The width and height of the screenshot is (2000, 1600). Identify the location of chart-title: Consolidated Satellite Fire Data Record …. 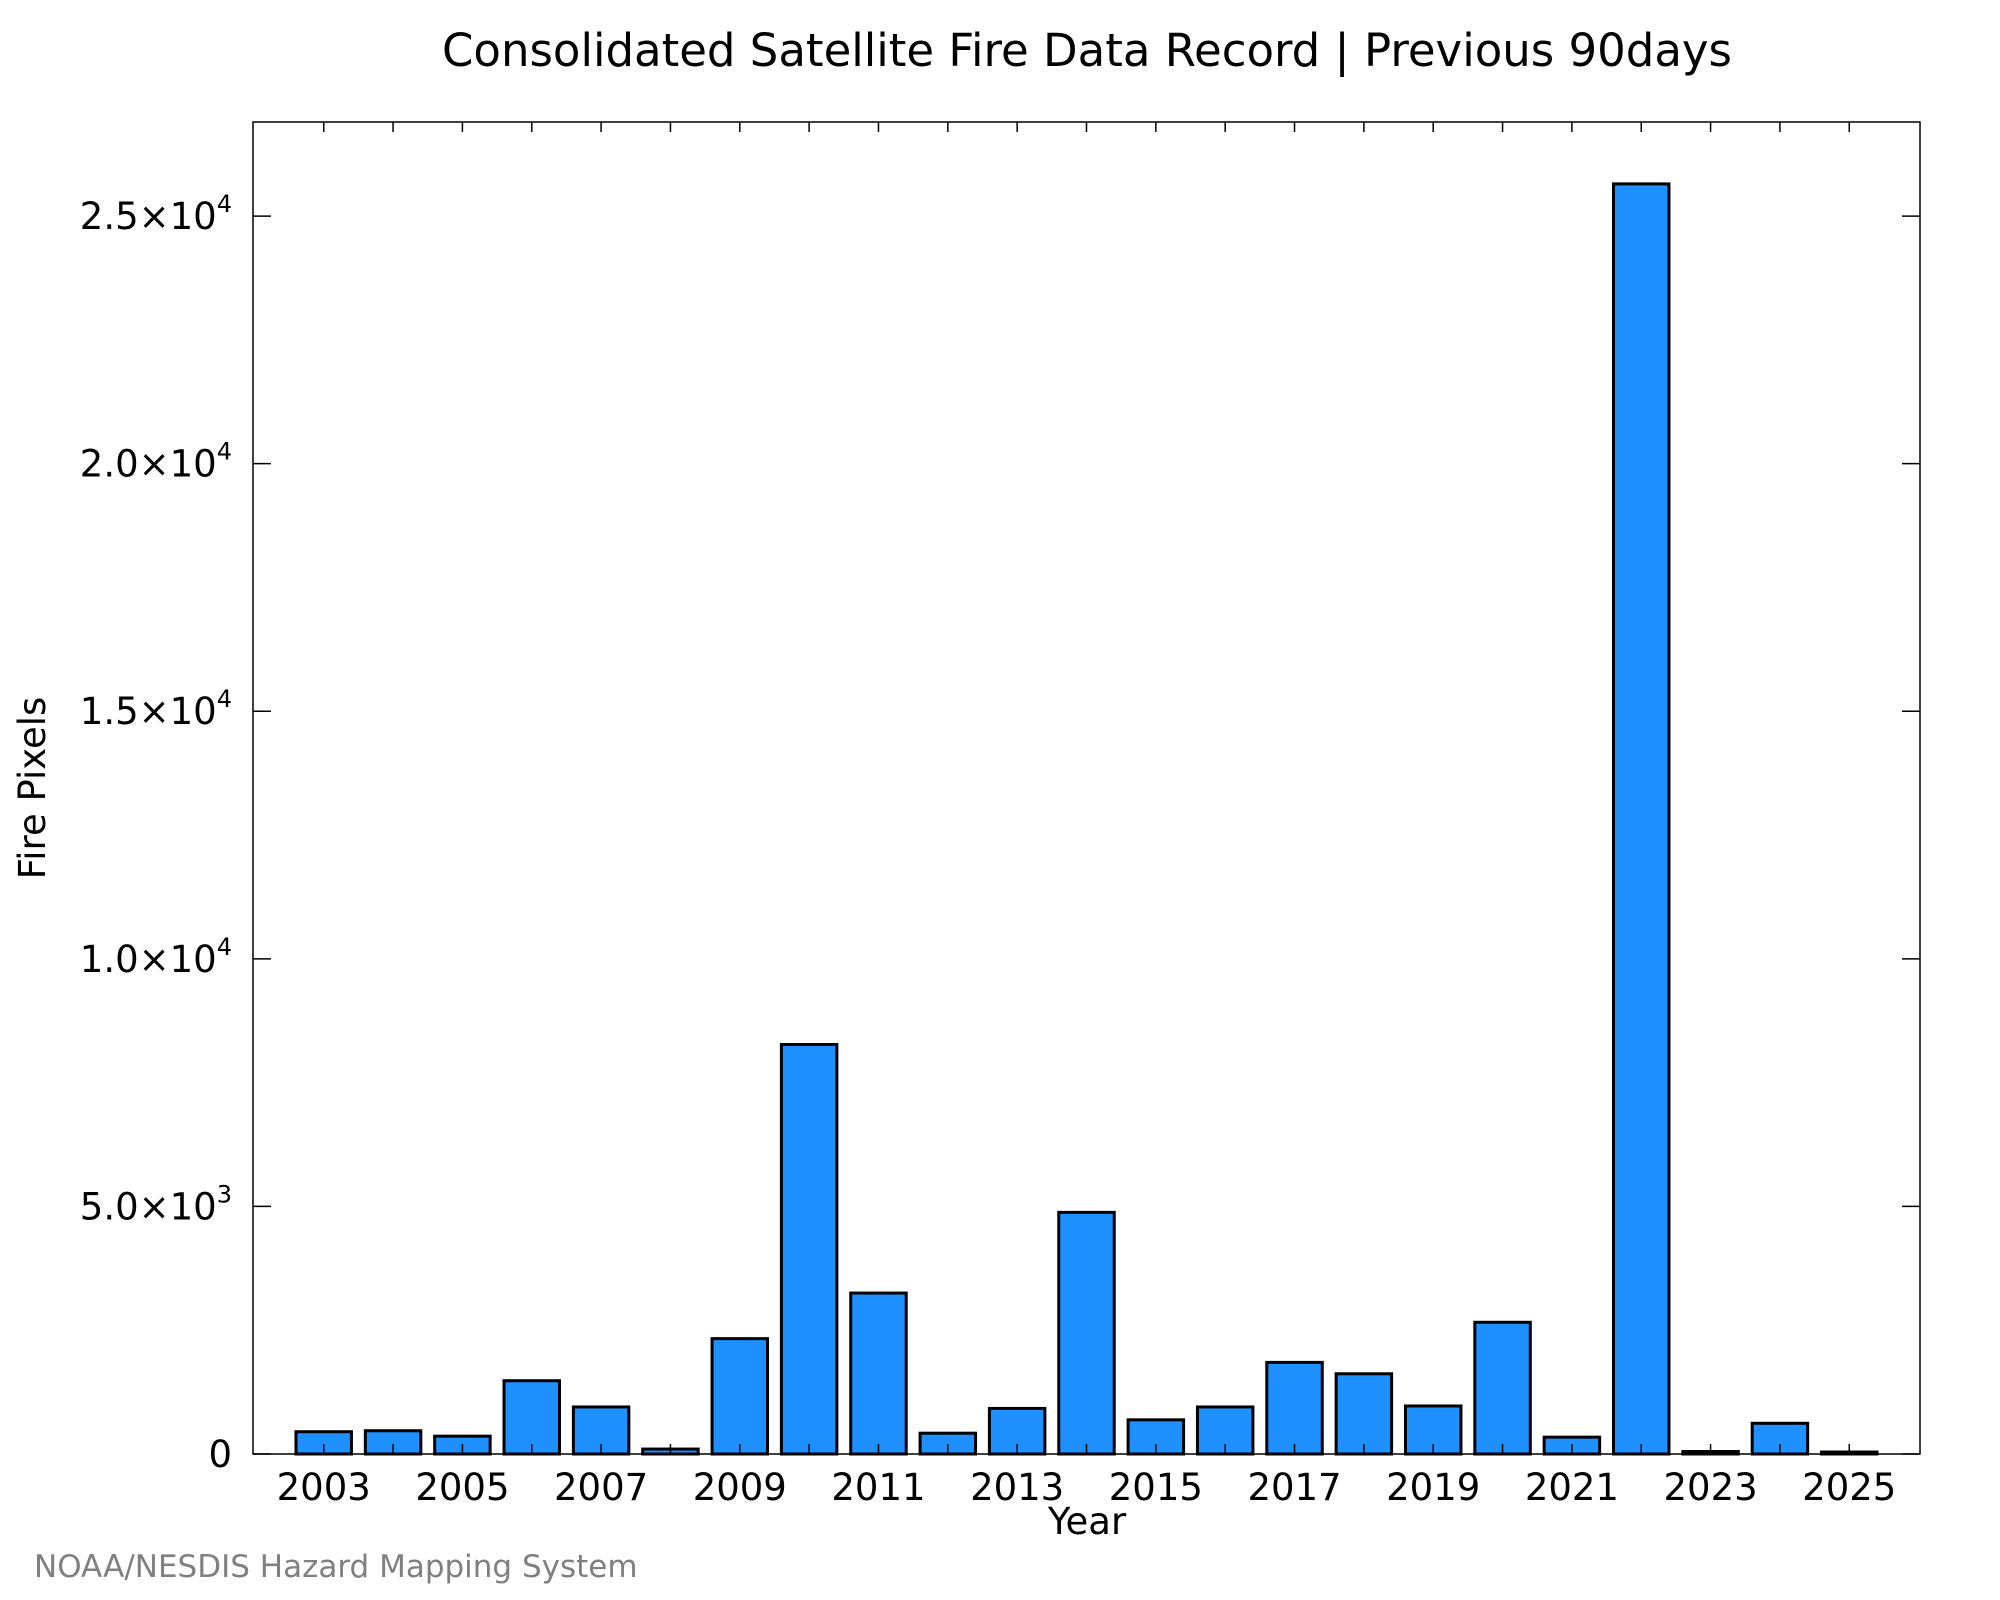
(1087, 50).